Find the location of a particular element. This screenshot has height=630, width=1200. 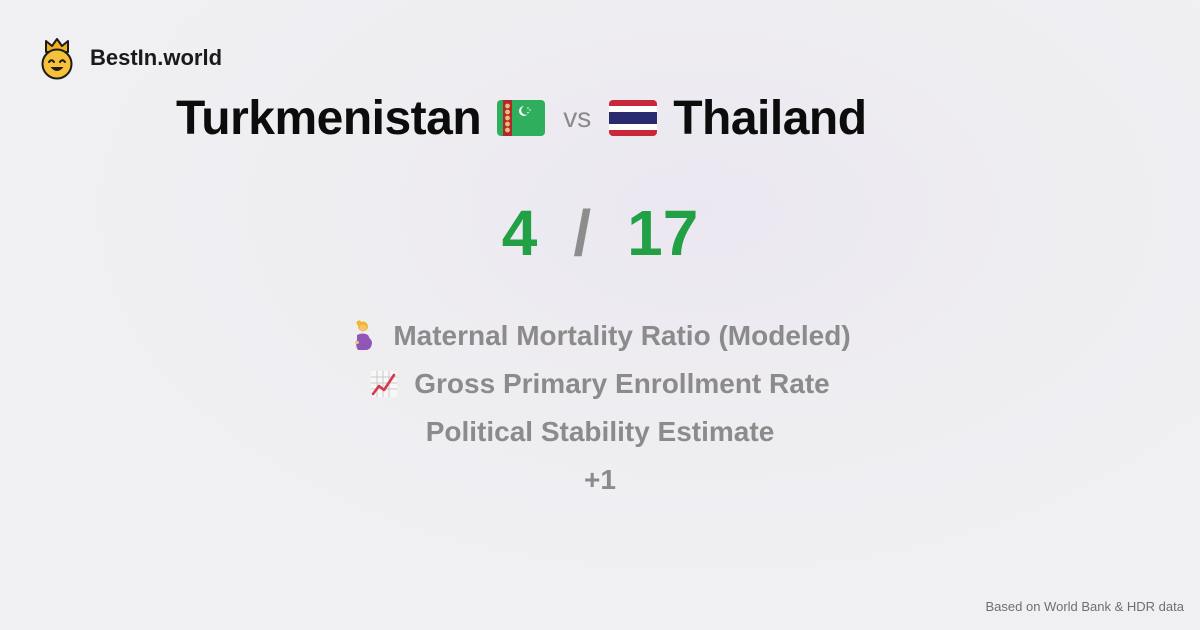

metric-label: Political Stability Estimate is located at coordinates (600, 431).